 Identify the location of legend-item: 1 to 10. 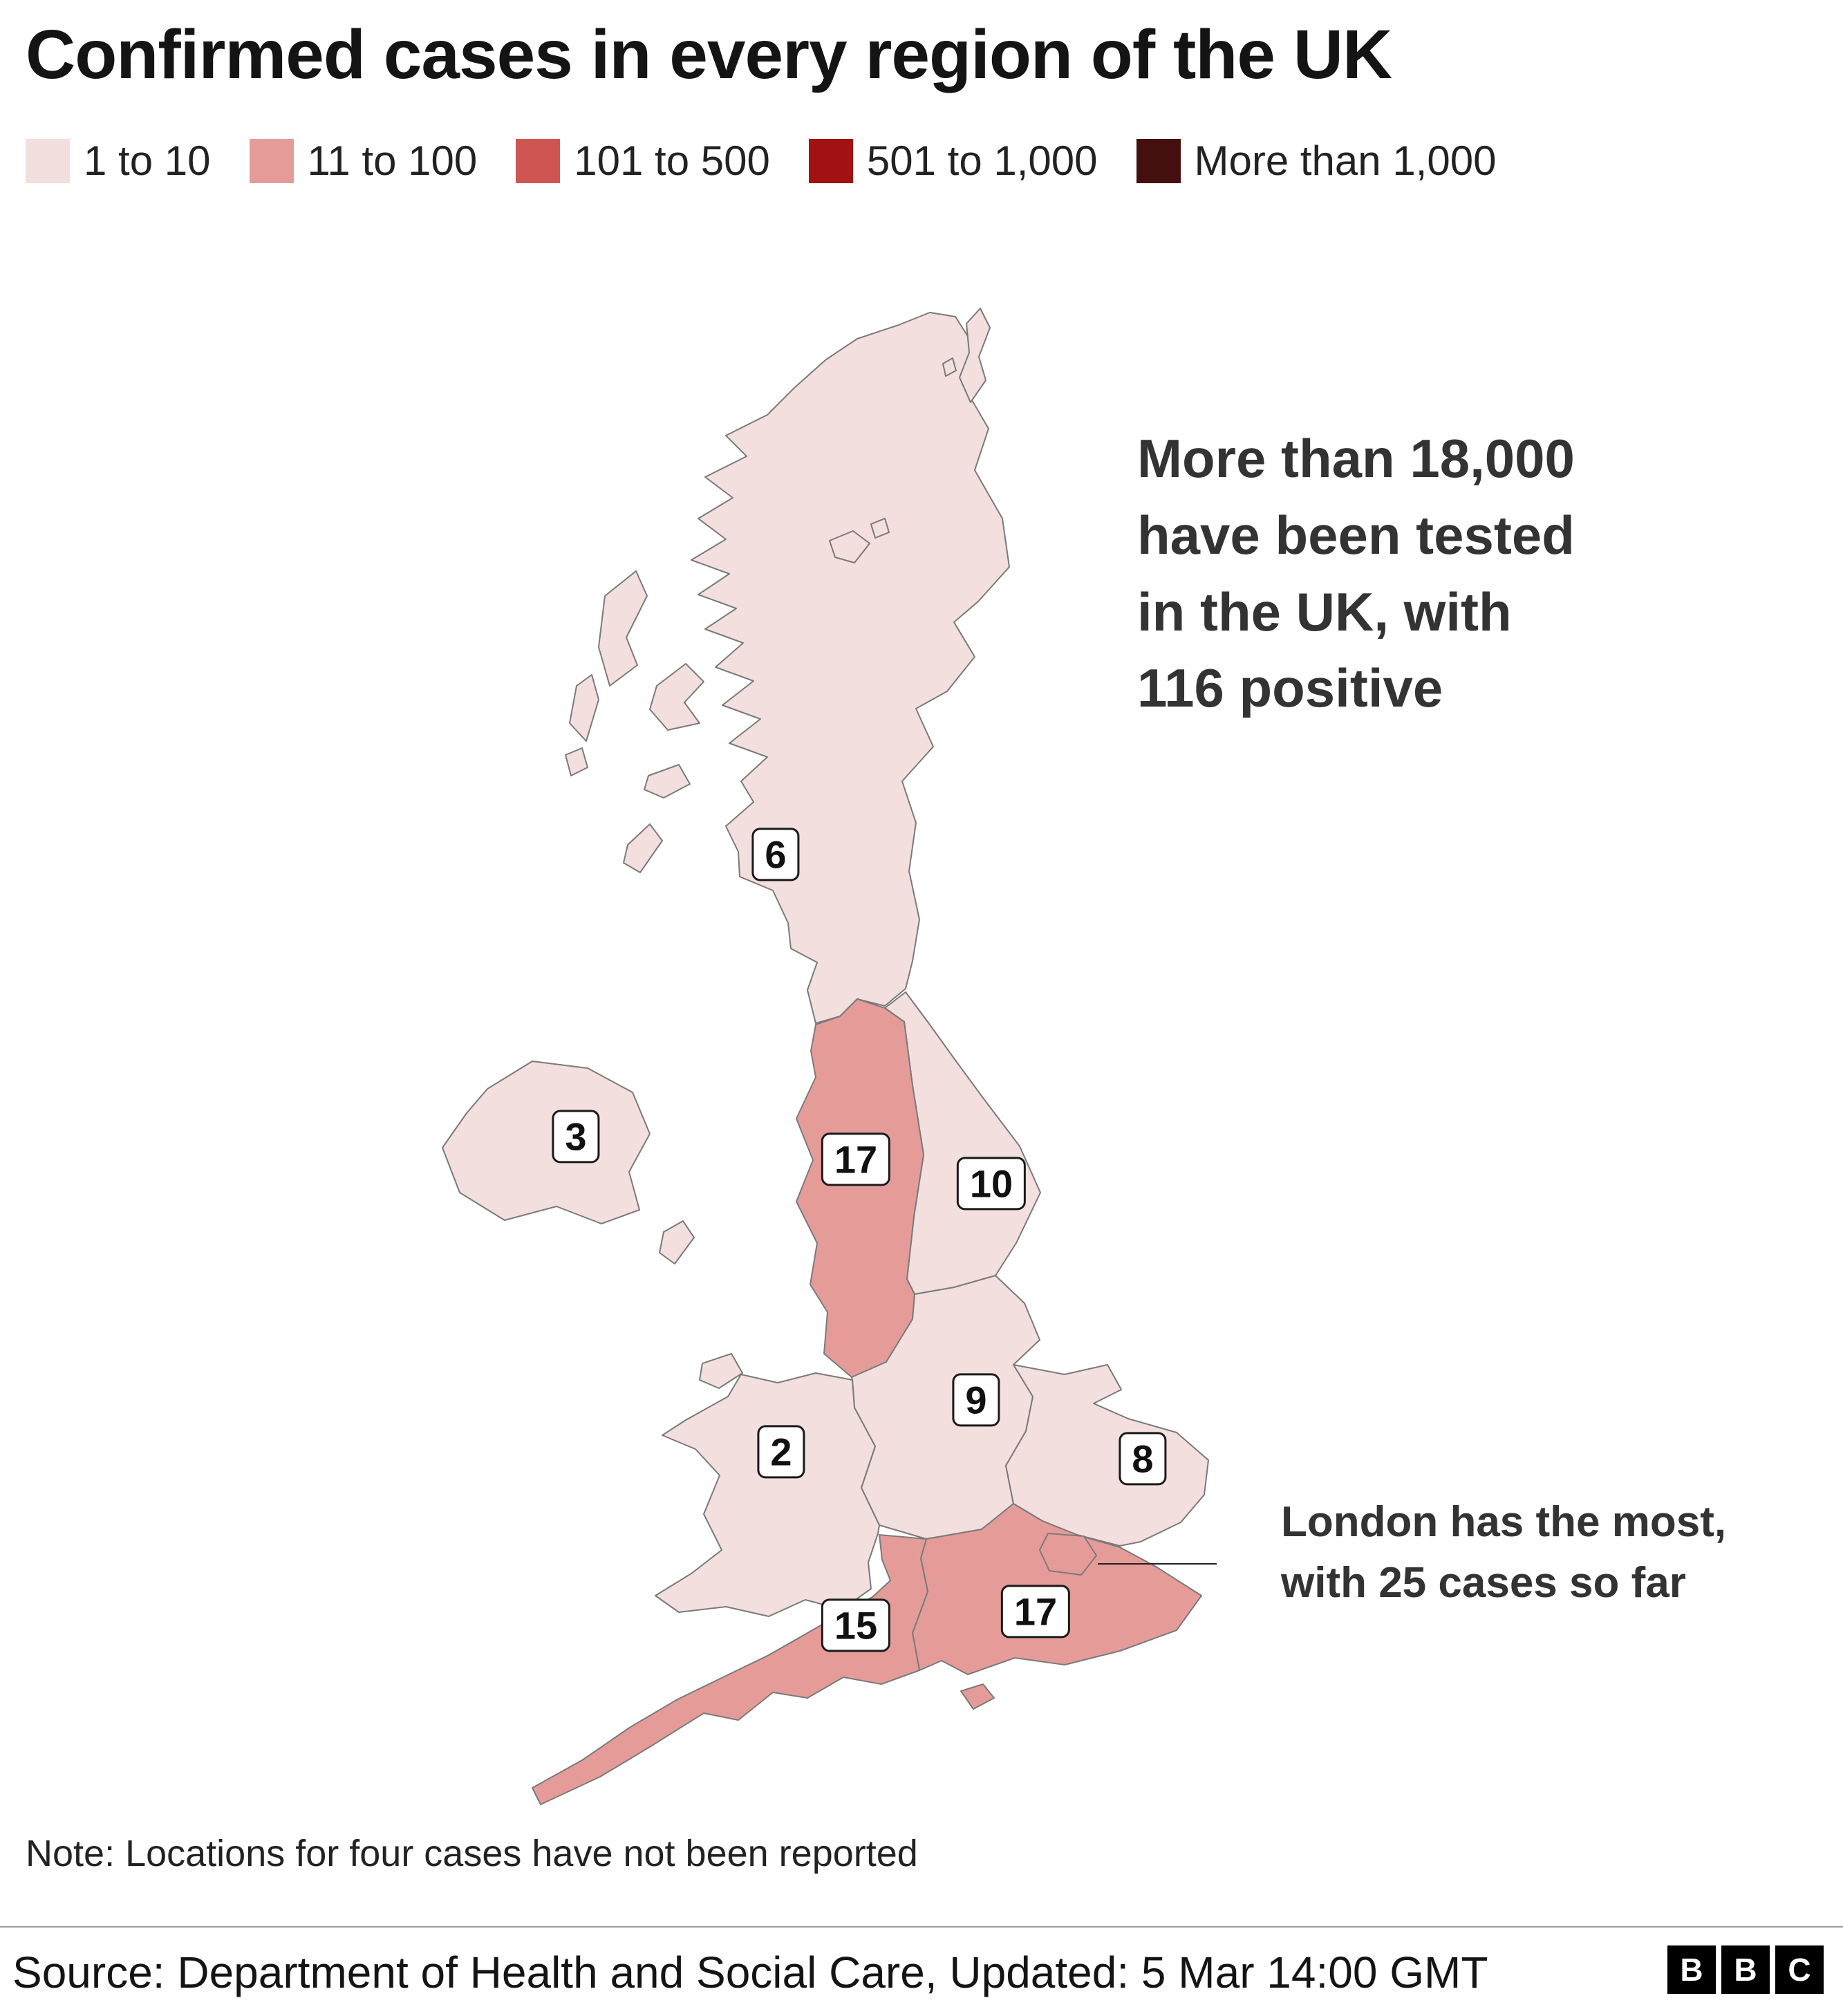
(118, 161).